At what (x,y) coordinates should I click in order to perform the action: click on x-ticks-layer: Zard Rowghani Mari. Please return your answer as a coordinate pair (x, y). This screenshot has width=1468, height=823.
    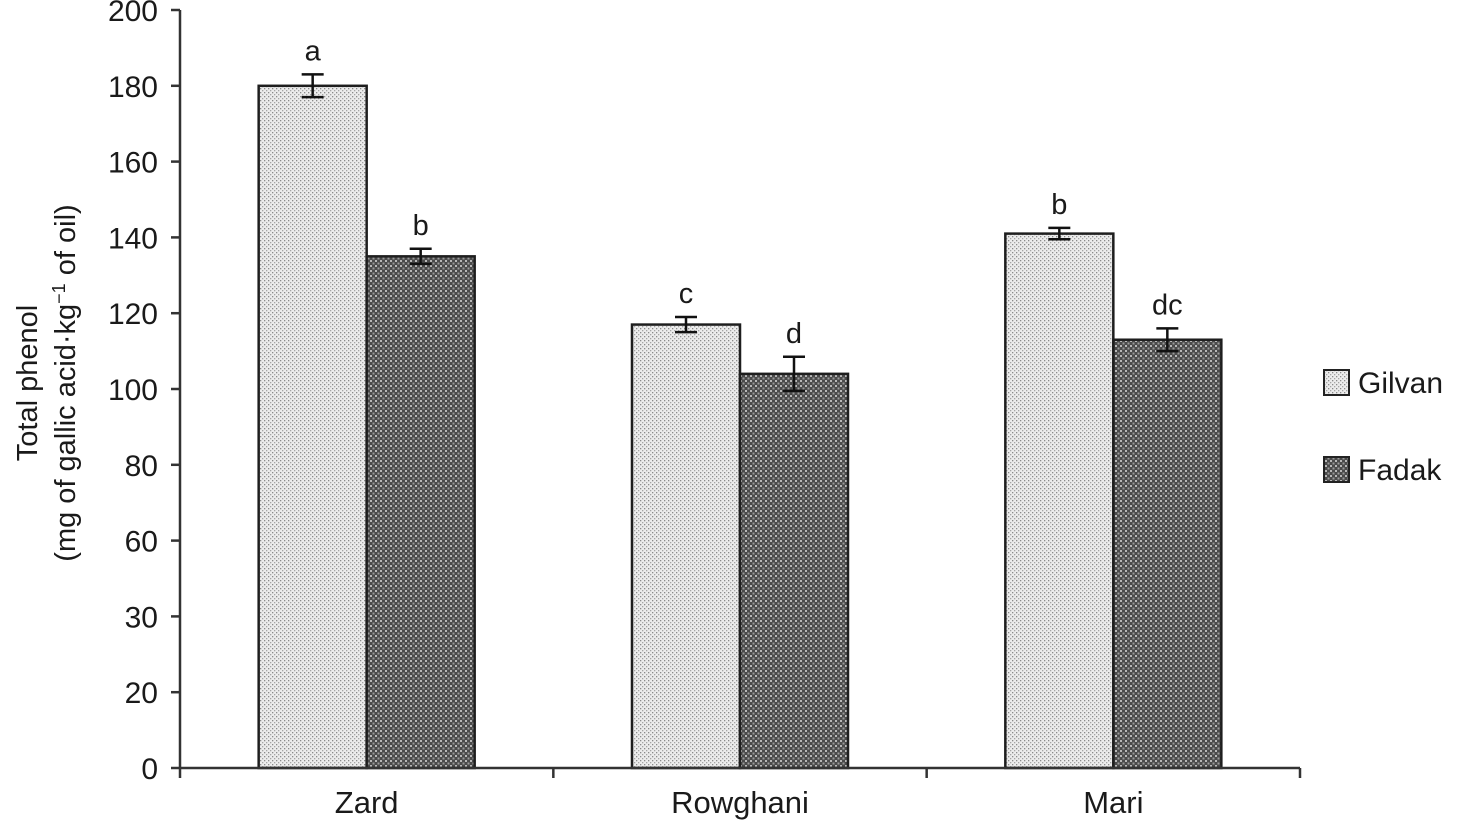
    Looking at the image, I should click on (740, 794).